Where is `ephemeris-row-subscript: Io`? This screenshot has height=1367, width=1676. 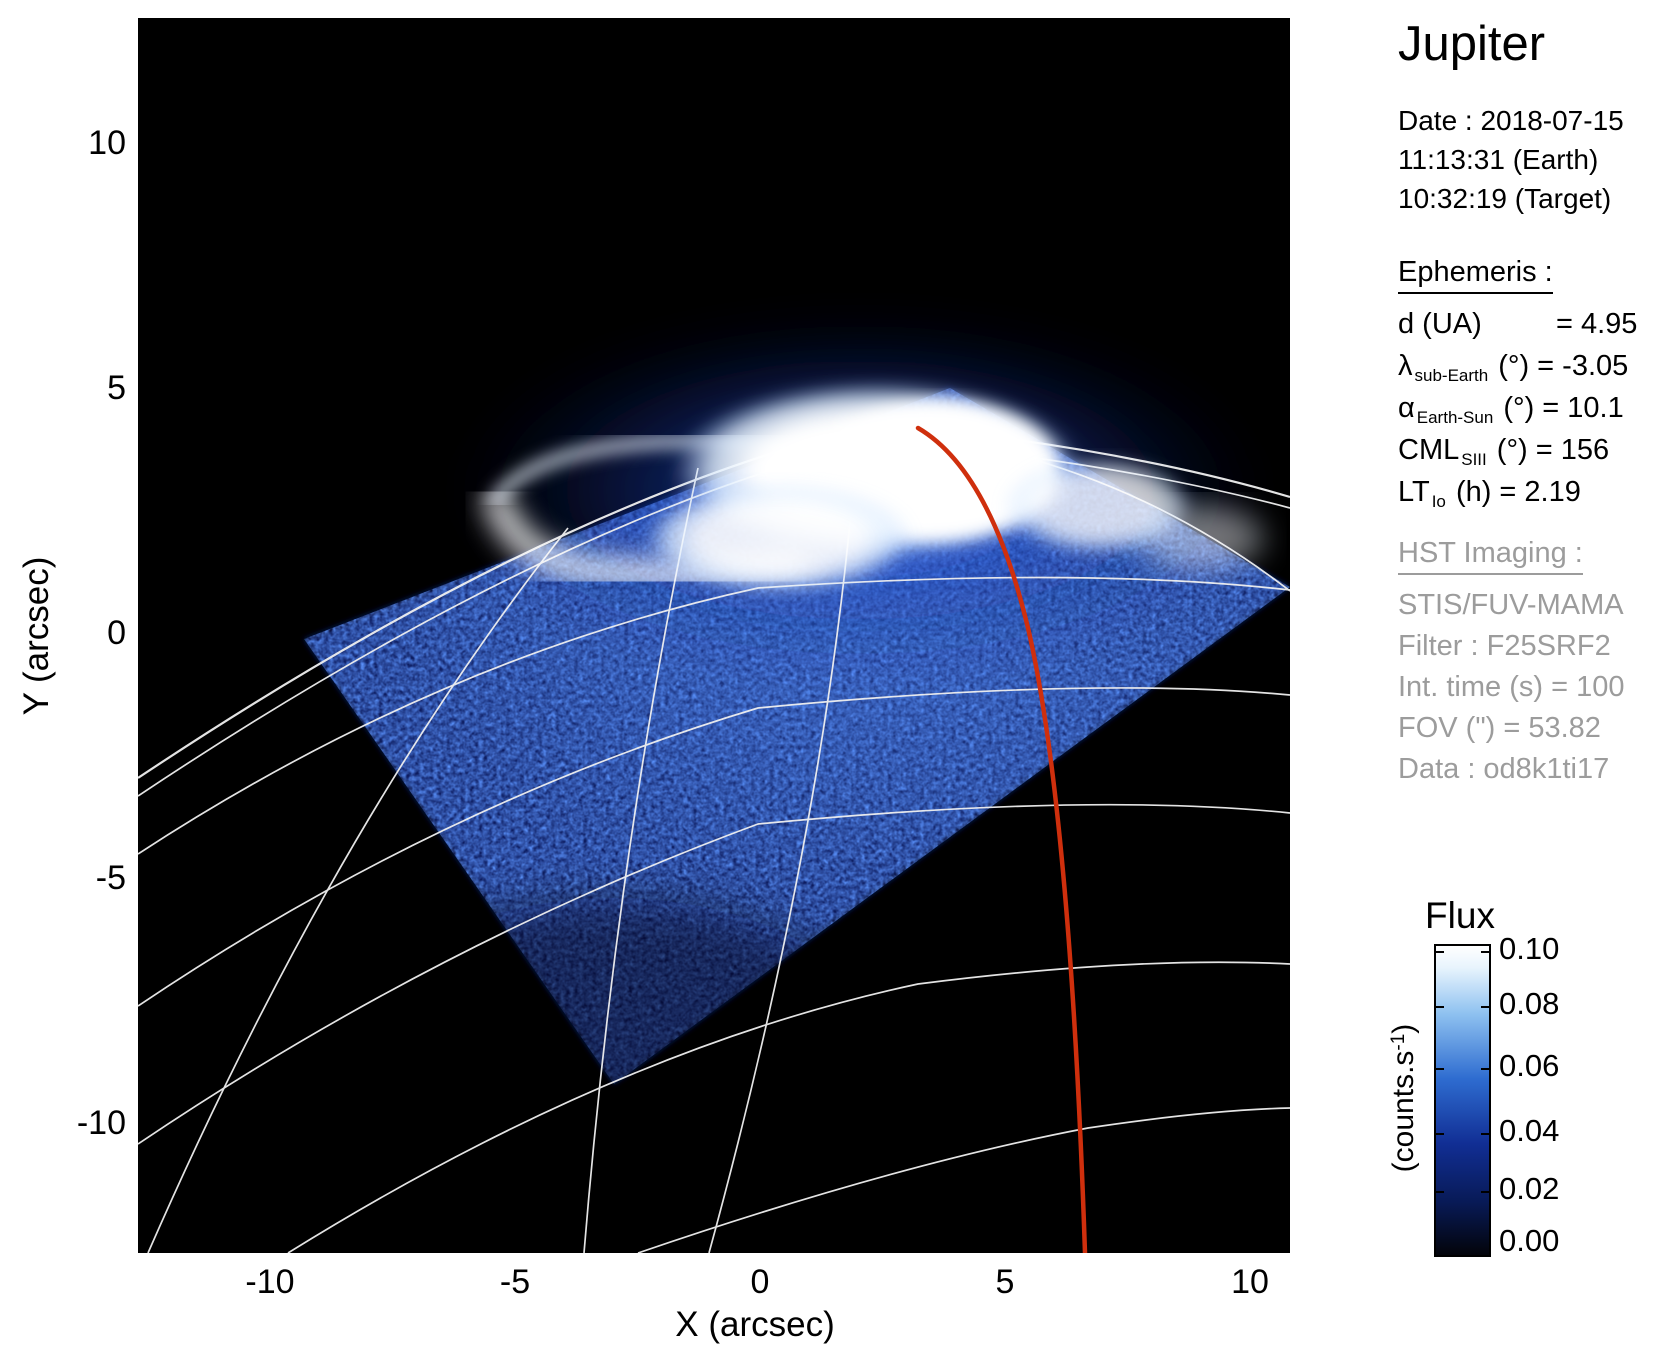
ephemeris-row-subscript: Io is located at coordinates (1438, 501).